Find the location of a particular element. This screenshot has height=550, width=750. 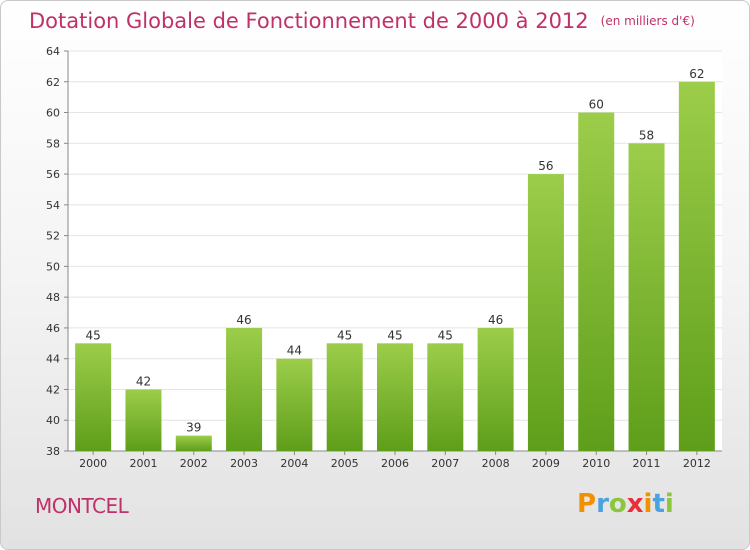

logo-letter: P is located at coordinates (587, 504).